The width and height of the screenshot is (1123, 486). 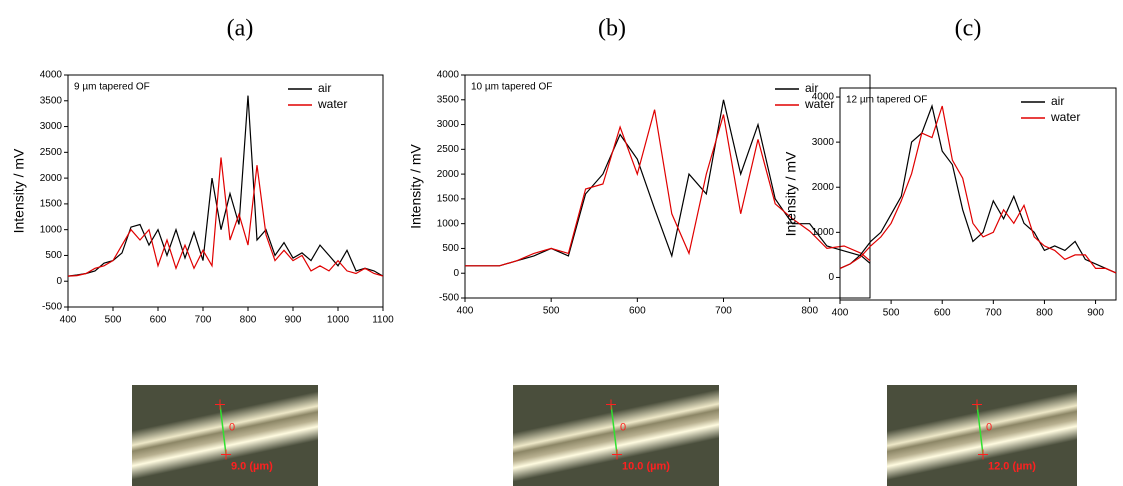 I want to click on annotation: 9 µm tapered OF, so click(x=112, y=87).